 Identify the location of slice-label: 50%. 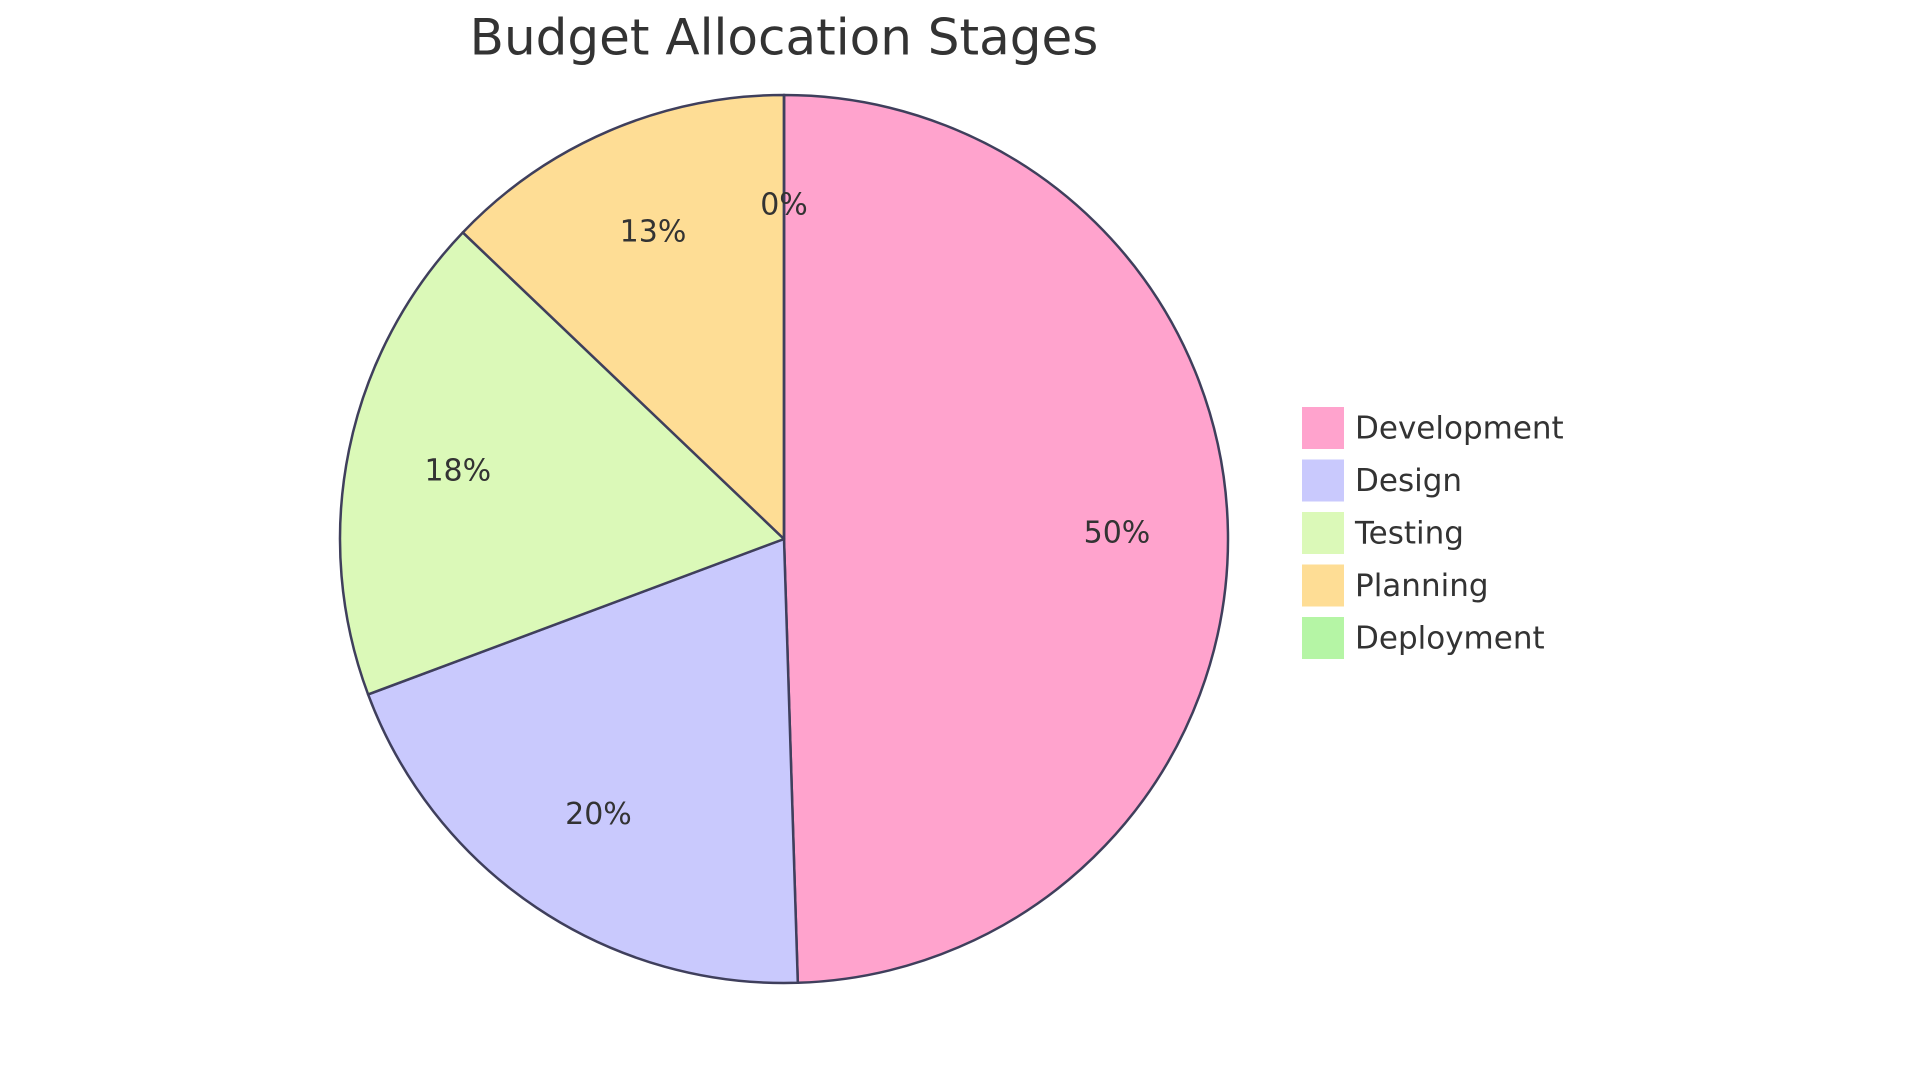
(1117, 532).